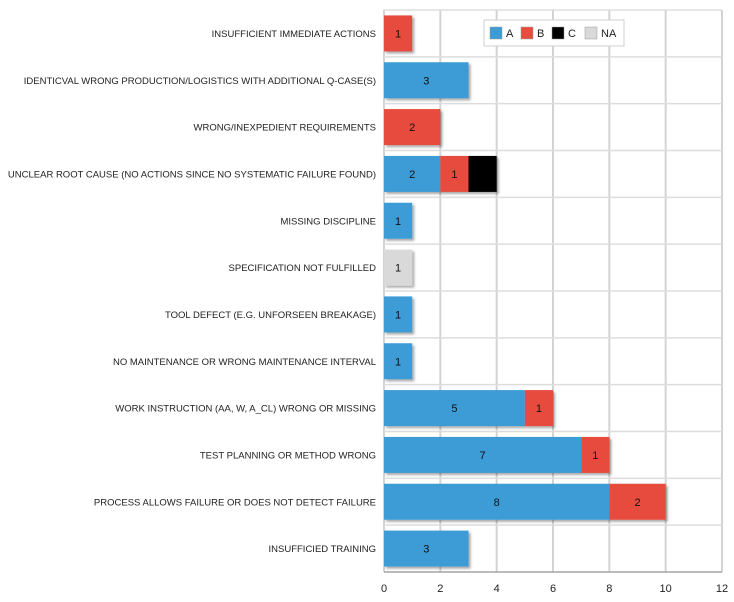 The image size is (734, 602). I want to click on bar-segment-c, so click(482, 173).